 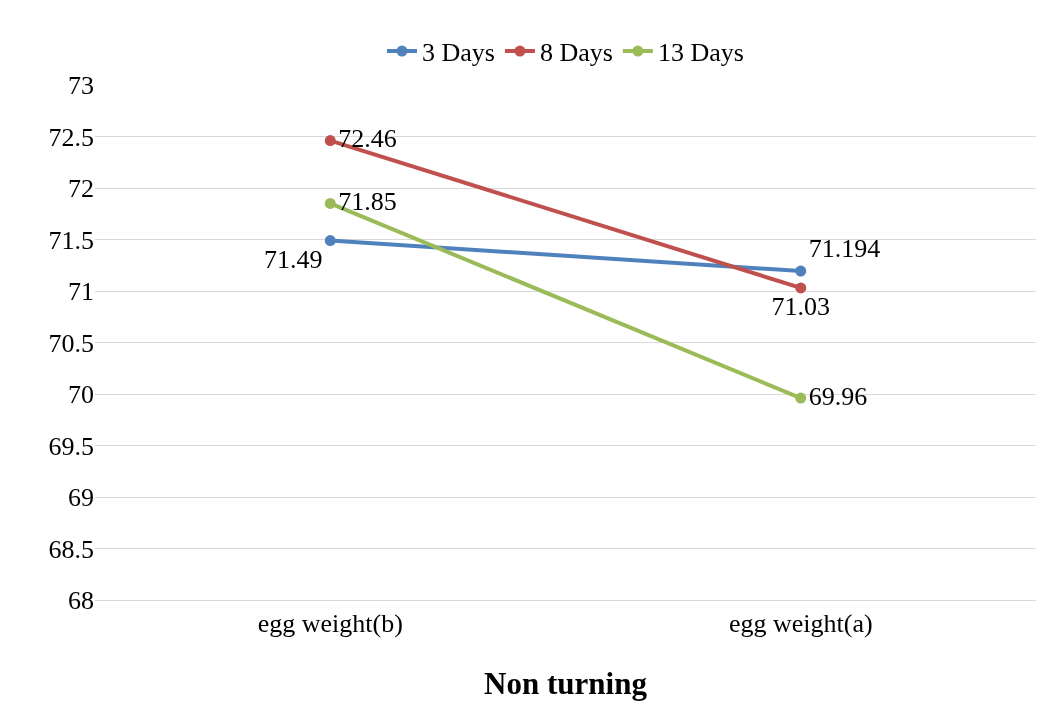 I want to click on data-label: 71.49, so click(x=293, y=259).